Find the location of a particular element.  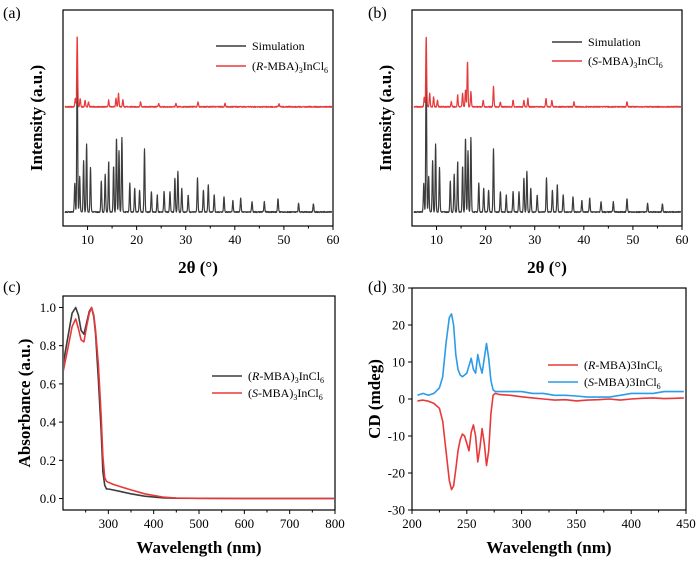

y-axis-label-b: Intensity (a.u.) is located at coordinates (385, 118).